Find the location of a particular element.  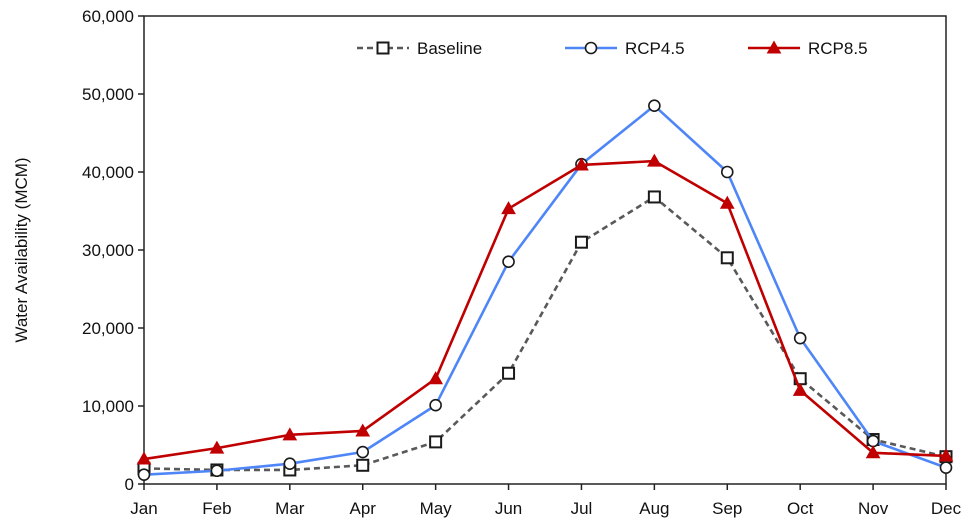

x-tick-label: Jan is located at coordinates (143, 508).